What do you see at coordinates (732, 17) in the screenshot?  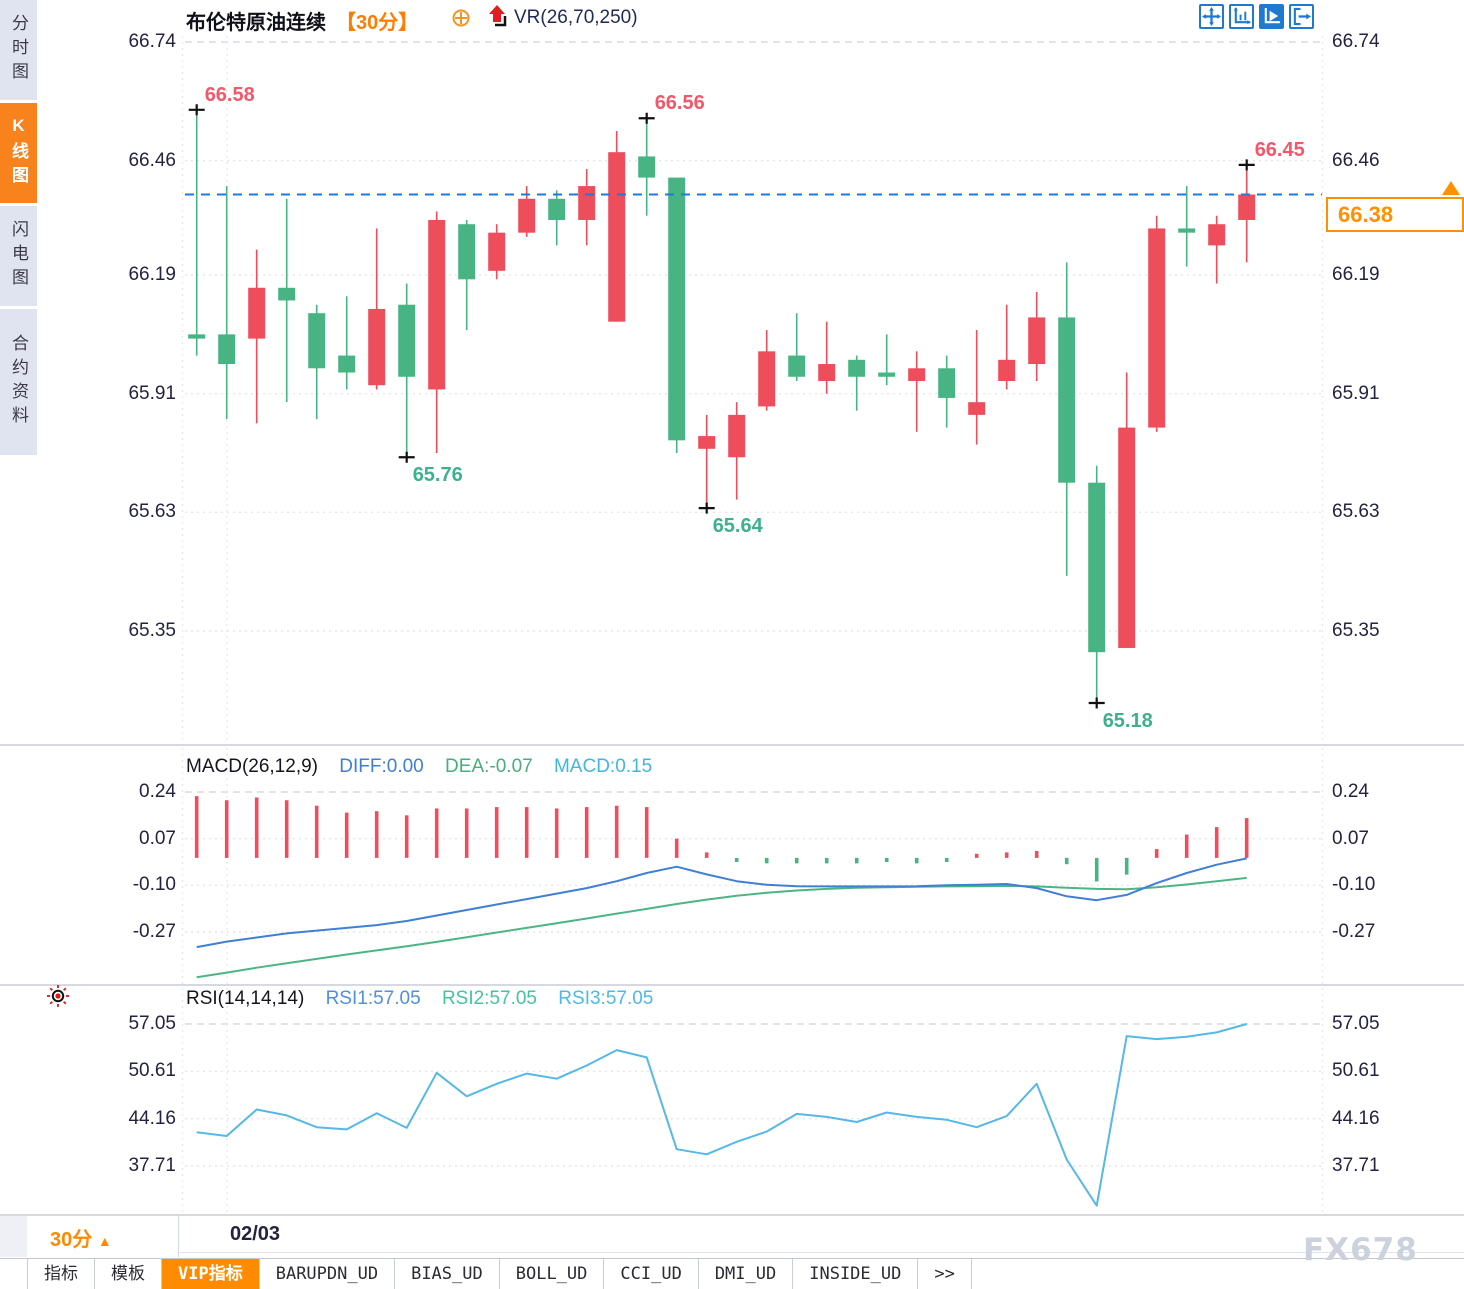 I see `chart-header: 布伦特原油连续 【30分】 VR(26,70,250)` at bounding box center [732, 17].